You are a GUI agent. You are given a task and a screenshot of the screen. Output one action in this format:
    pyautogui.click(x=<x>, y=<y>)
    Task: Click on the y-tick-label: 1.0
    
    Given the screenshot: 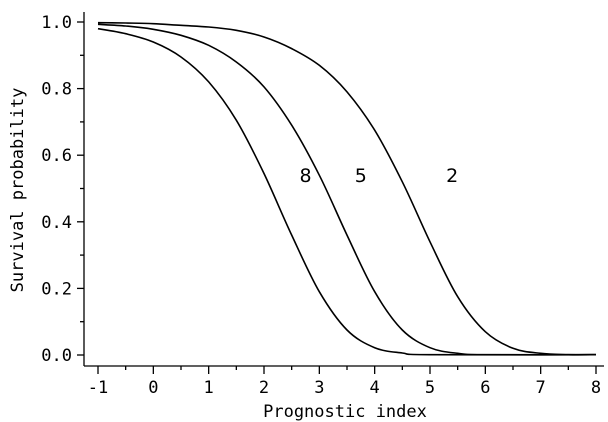 What is the action you would take?
    pyautogui.click(x=56, y=23)
    